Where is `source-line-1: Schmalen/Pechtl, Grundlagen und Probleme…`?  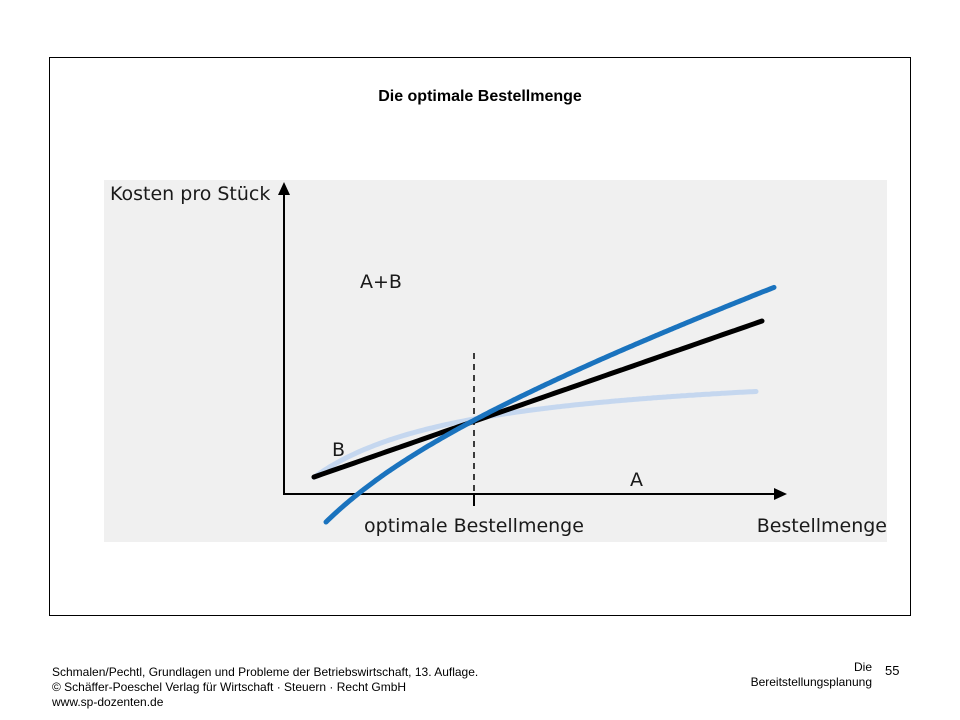 source-line-1: Schmalen/Pechtl, Grundlagen und Probleme… is located at coordinates (265, 672).